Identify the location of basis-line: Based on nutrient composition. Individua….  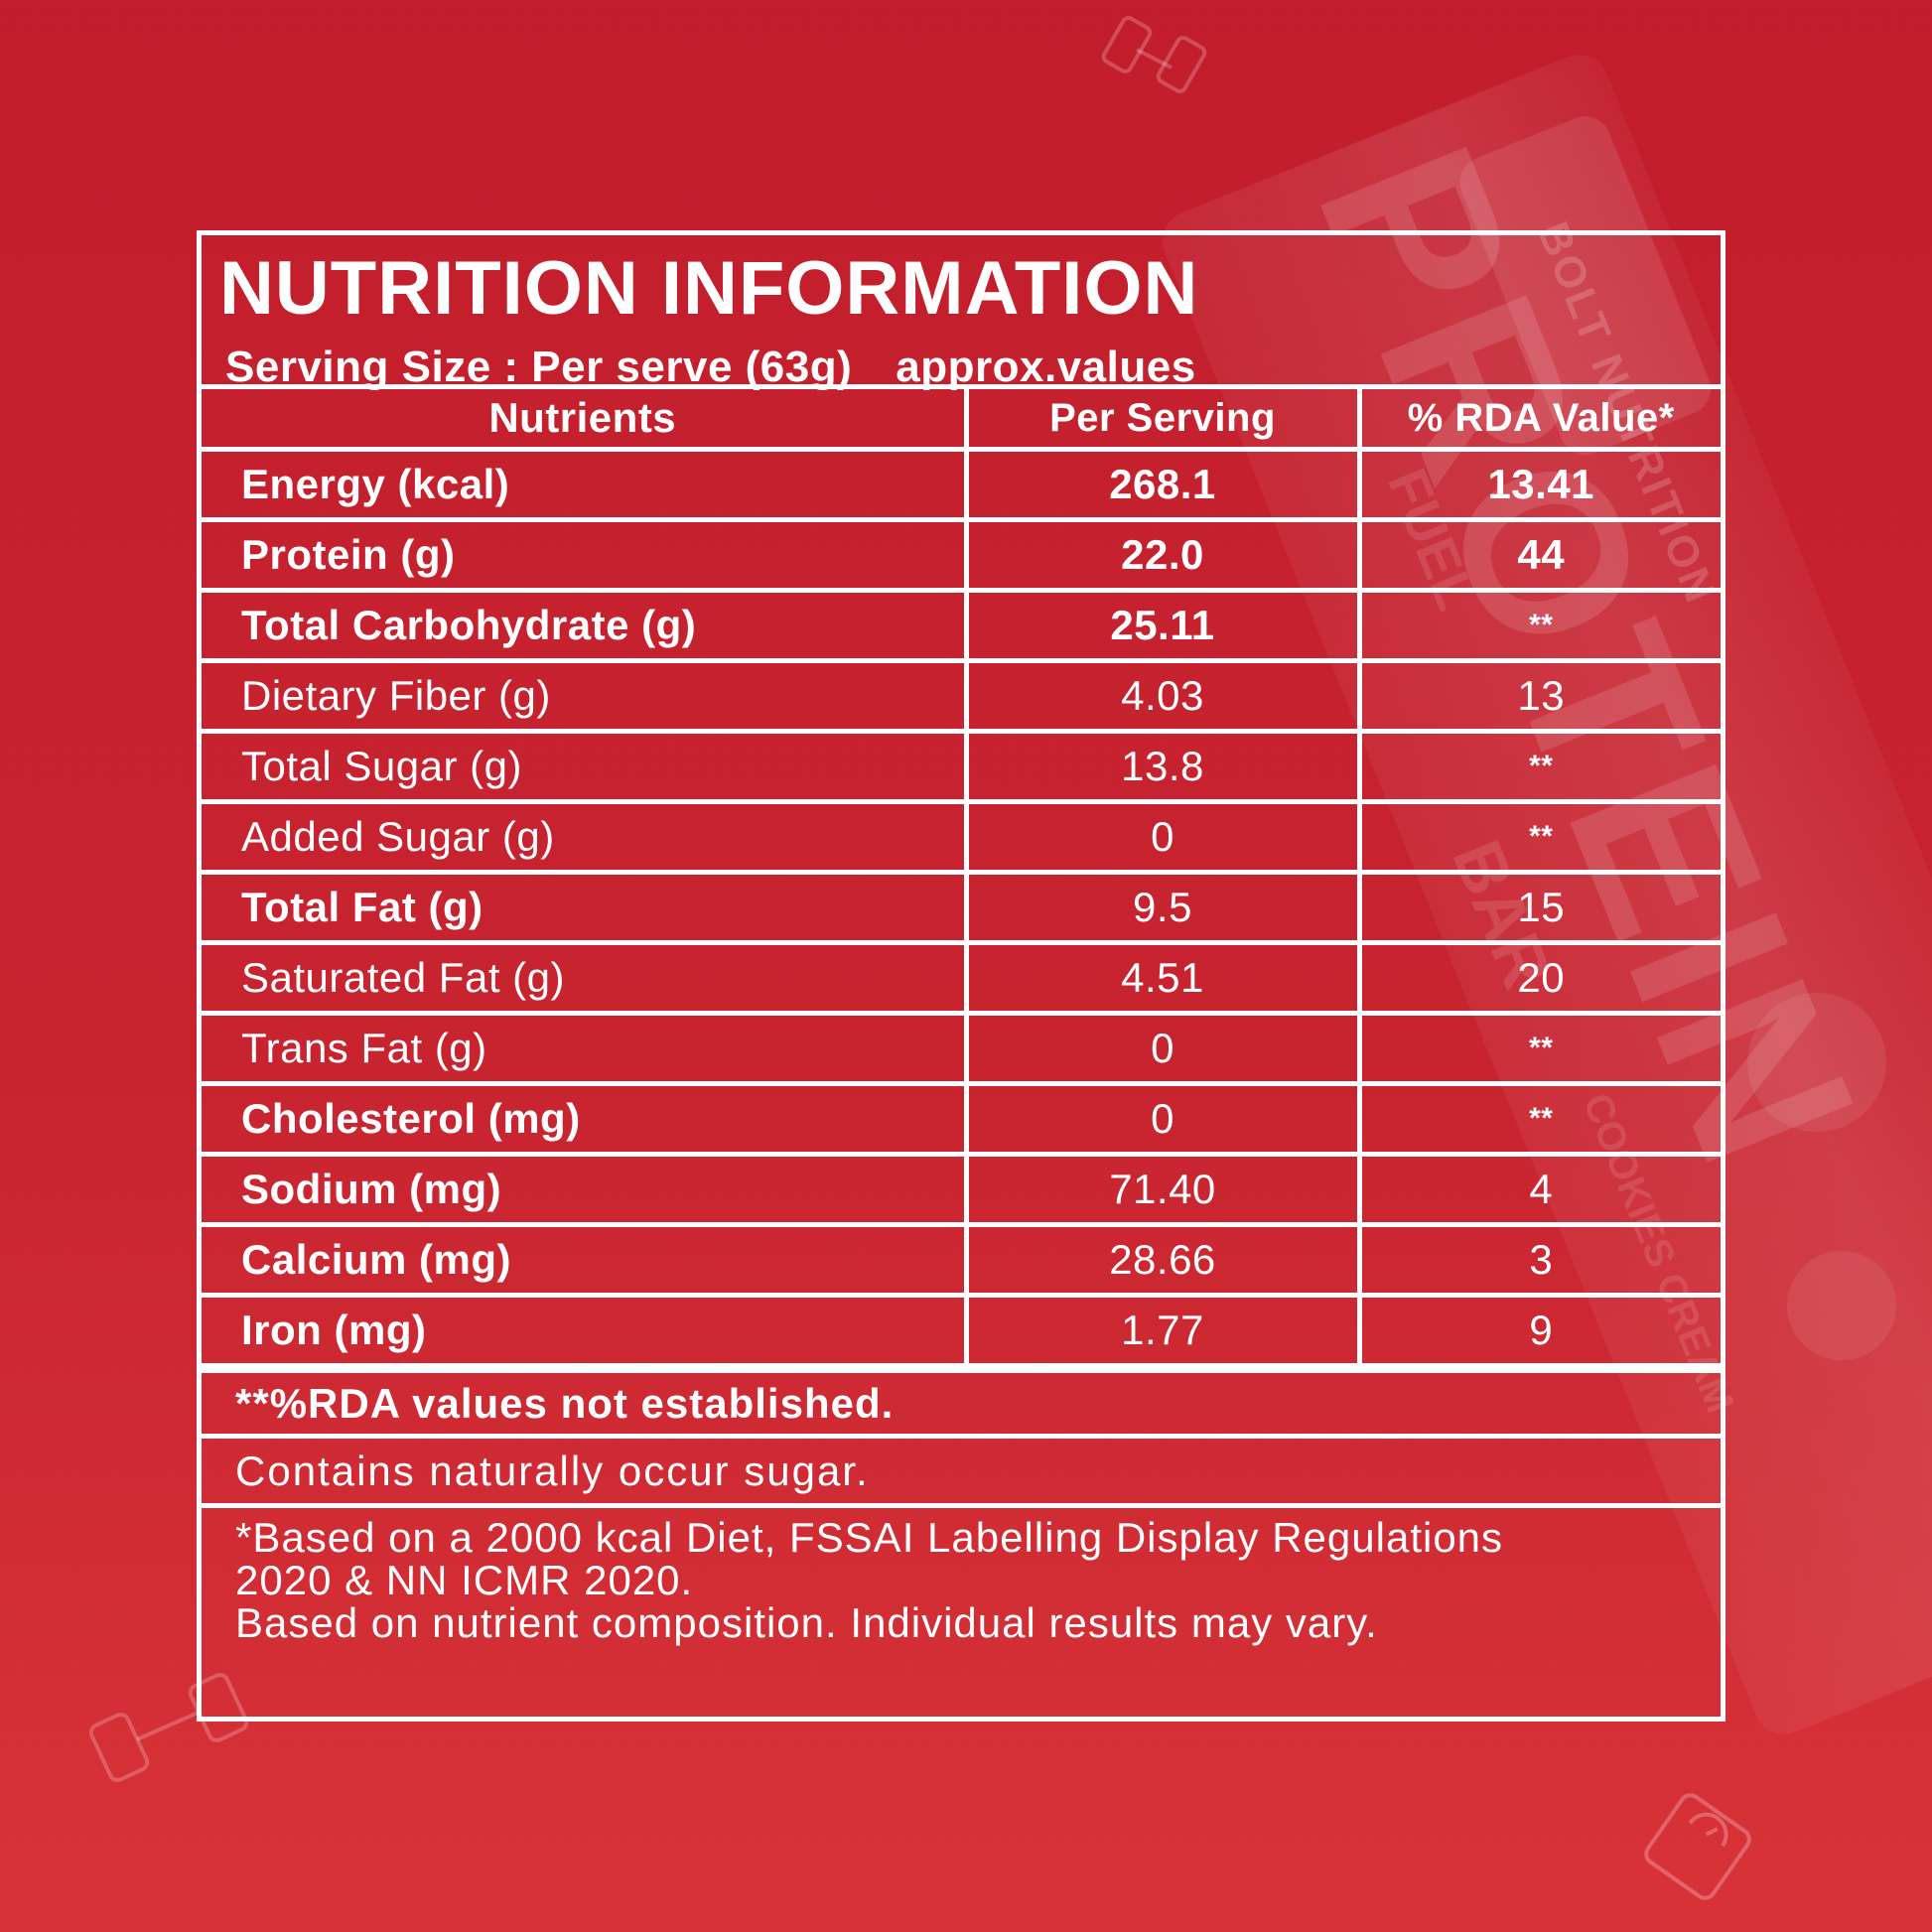
(807, 1623).